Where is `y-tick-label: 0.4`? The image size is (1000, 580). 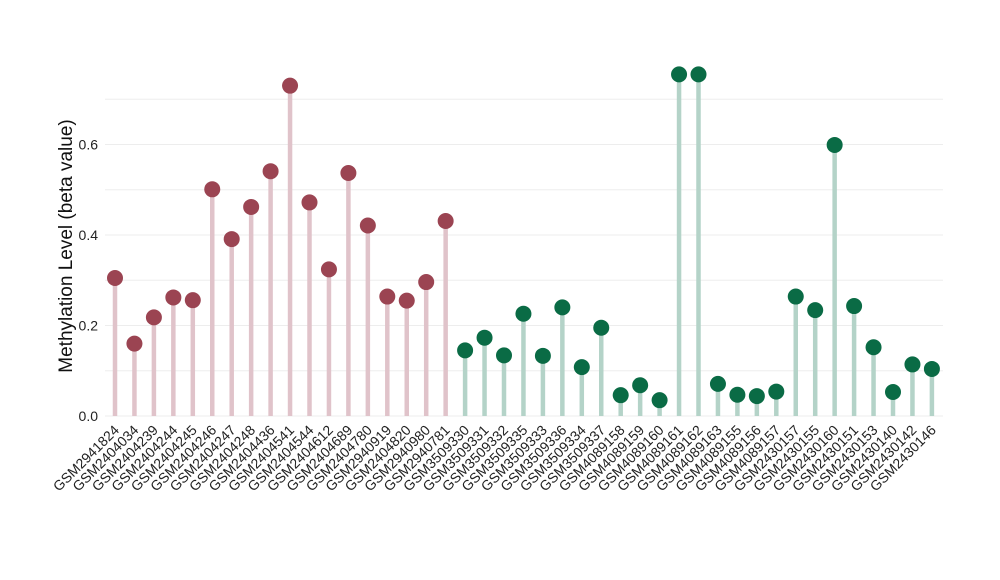 y-tick-label: 0.4 is located at coordinates (89, 235).